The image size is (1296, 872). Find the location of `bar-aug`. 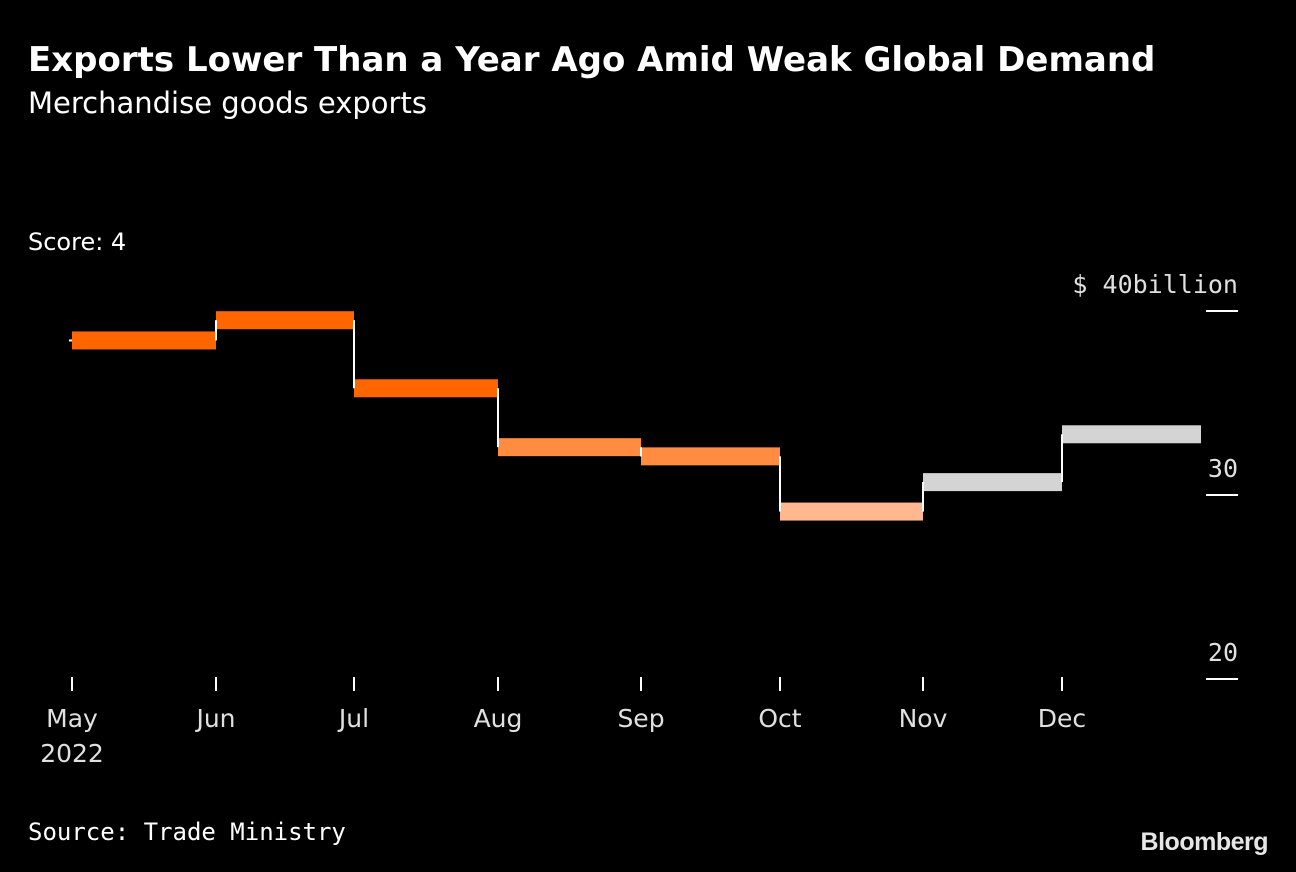

bar-aug is located at coordinates (569, 447).